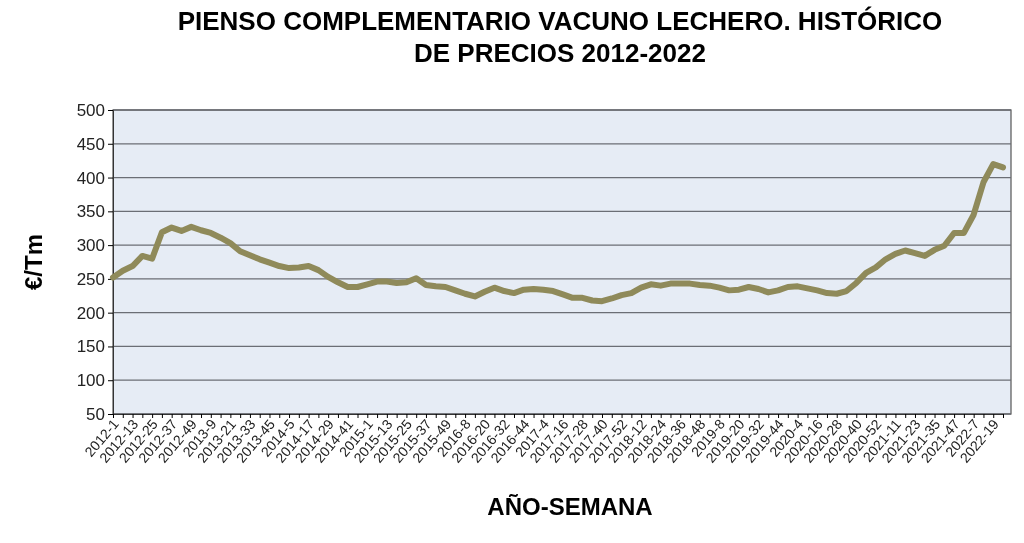 The height and width of the screenshot is (543, 1024). I want to click on y-tick-label: 50, so click(95, 414).